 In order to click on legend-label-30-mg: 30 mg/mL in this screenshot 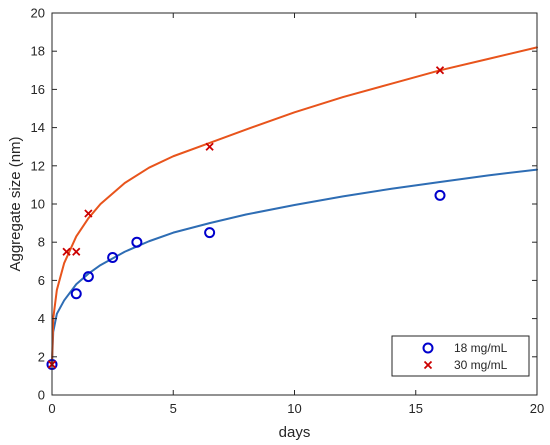, I will do `click(481, 365)`.